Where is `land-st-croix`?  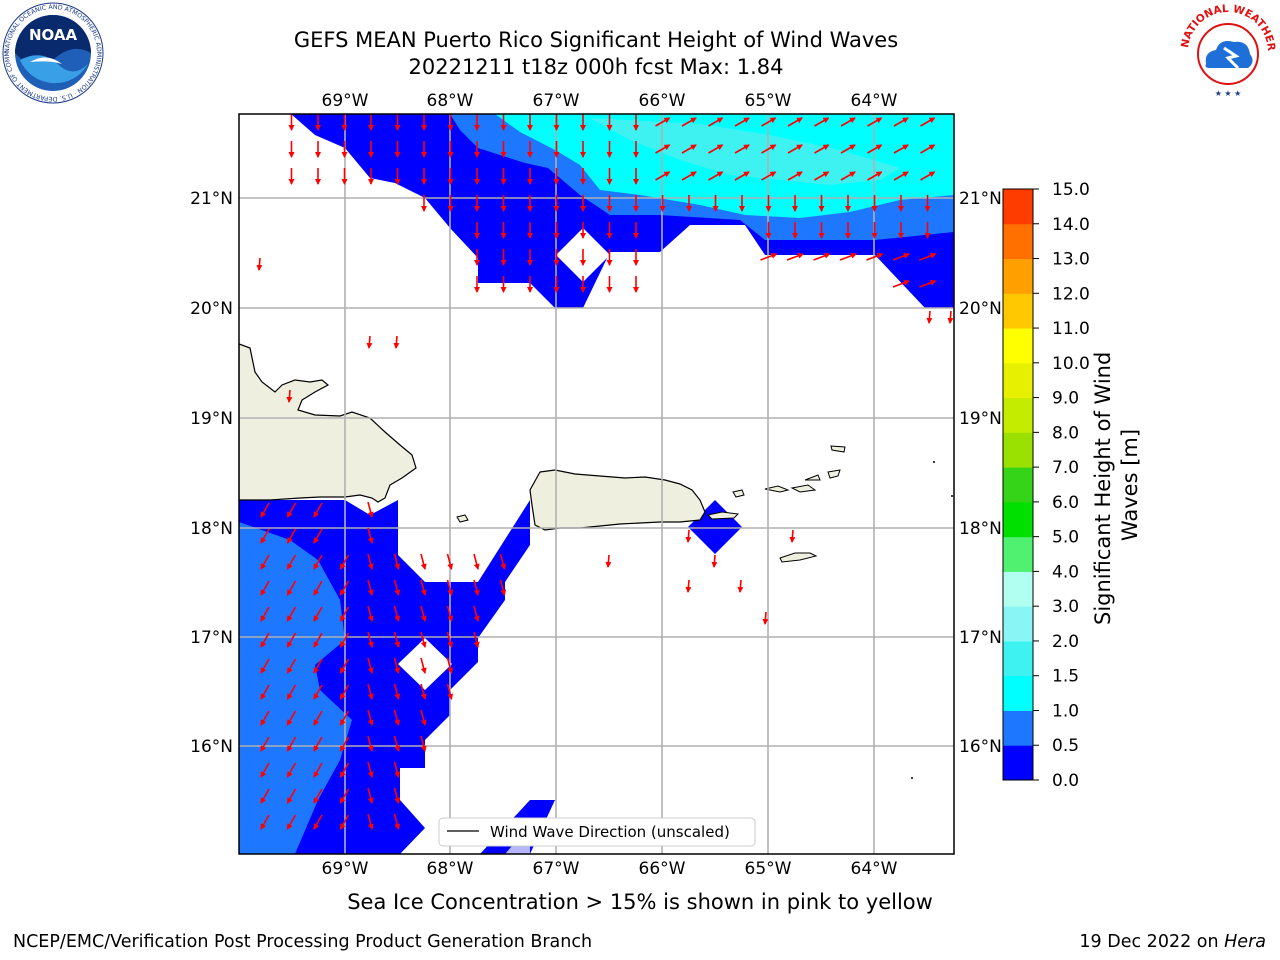 land-st-croix is located at coordinates (798, 557).